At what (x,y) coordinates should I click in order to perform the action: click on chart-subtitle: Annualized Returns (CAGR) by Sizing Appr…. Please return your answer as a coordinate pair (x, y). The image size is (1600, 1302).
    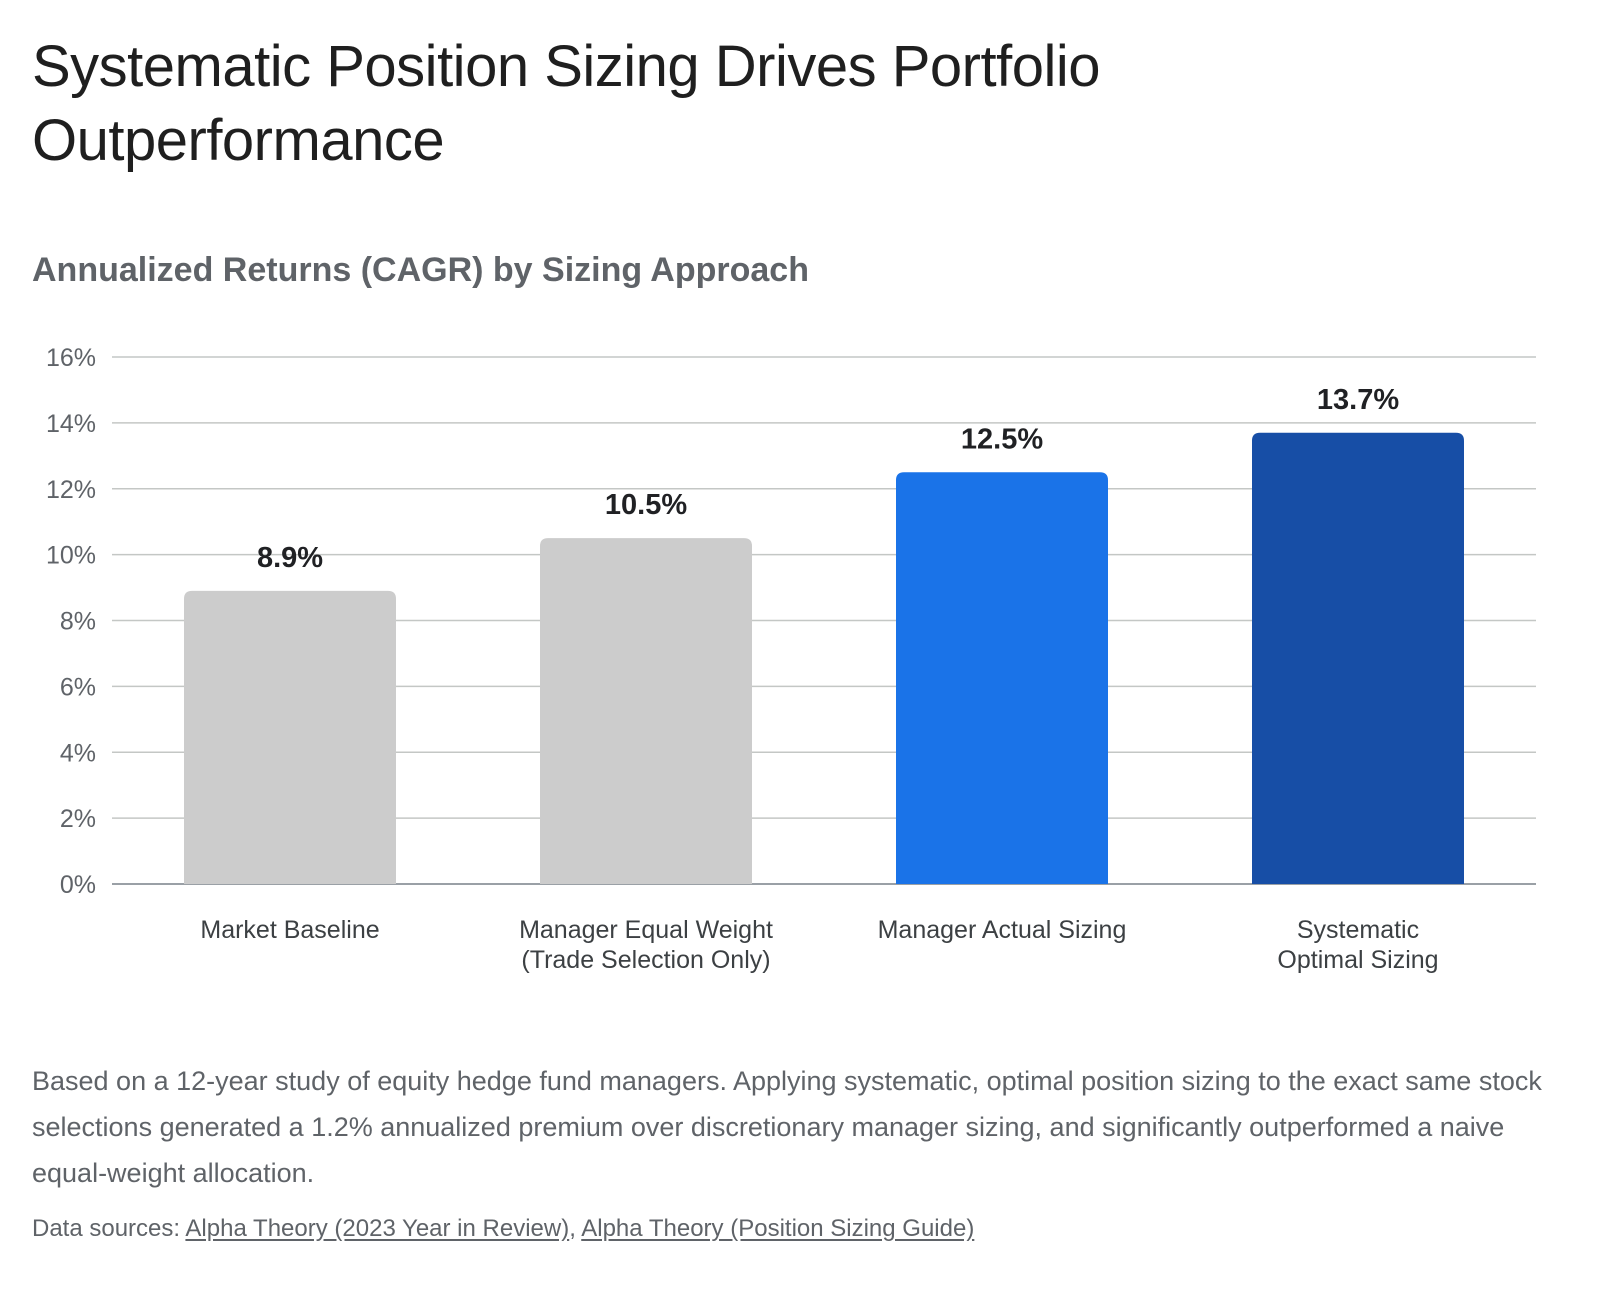
    Looking at the image, I should click on (420, 270).